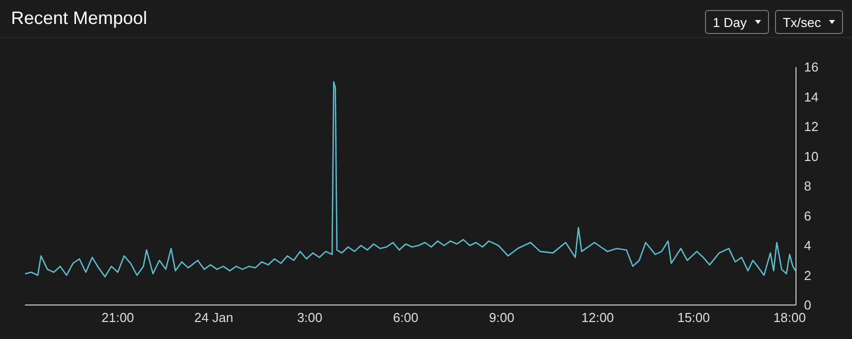  What do you see at coordinates (789, 318) in the screenshot?
I see `x-tick-label: 18:00` at bounding box center [789, 318].